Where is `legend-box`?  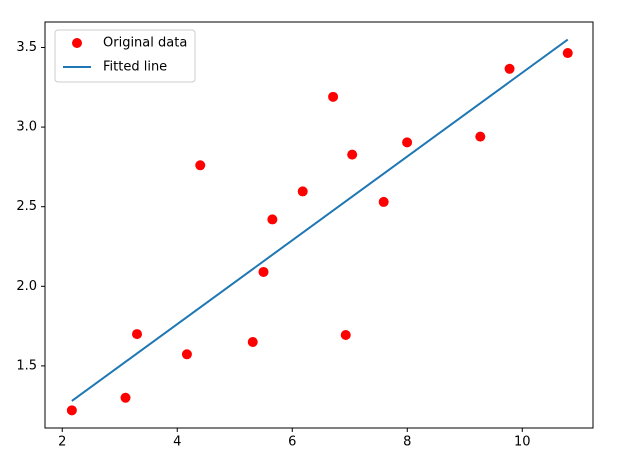
legend-box is located at coordinates (125, 56).